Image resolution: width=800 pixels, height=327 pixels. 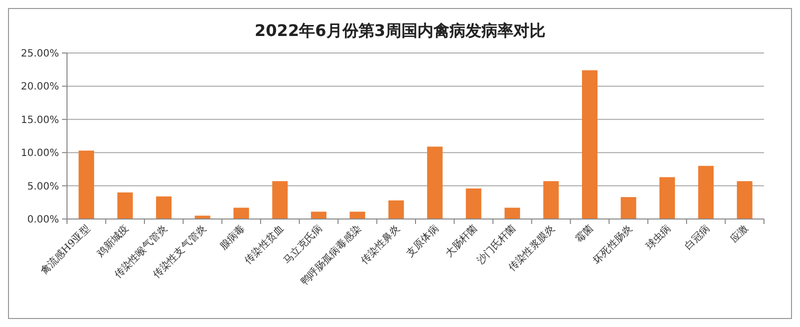 I want to click on x-tick-label: 腺病毒, so click(x=233, y=237).